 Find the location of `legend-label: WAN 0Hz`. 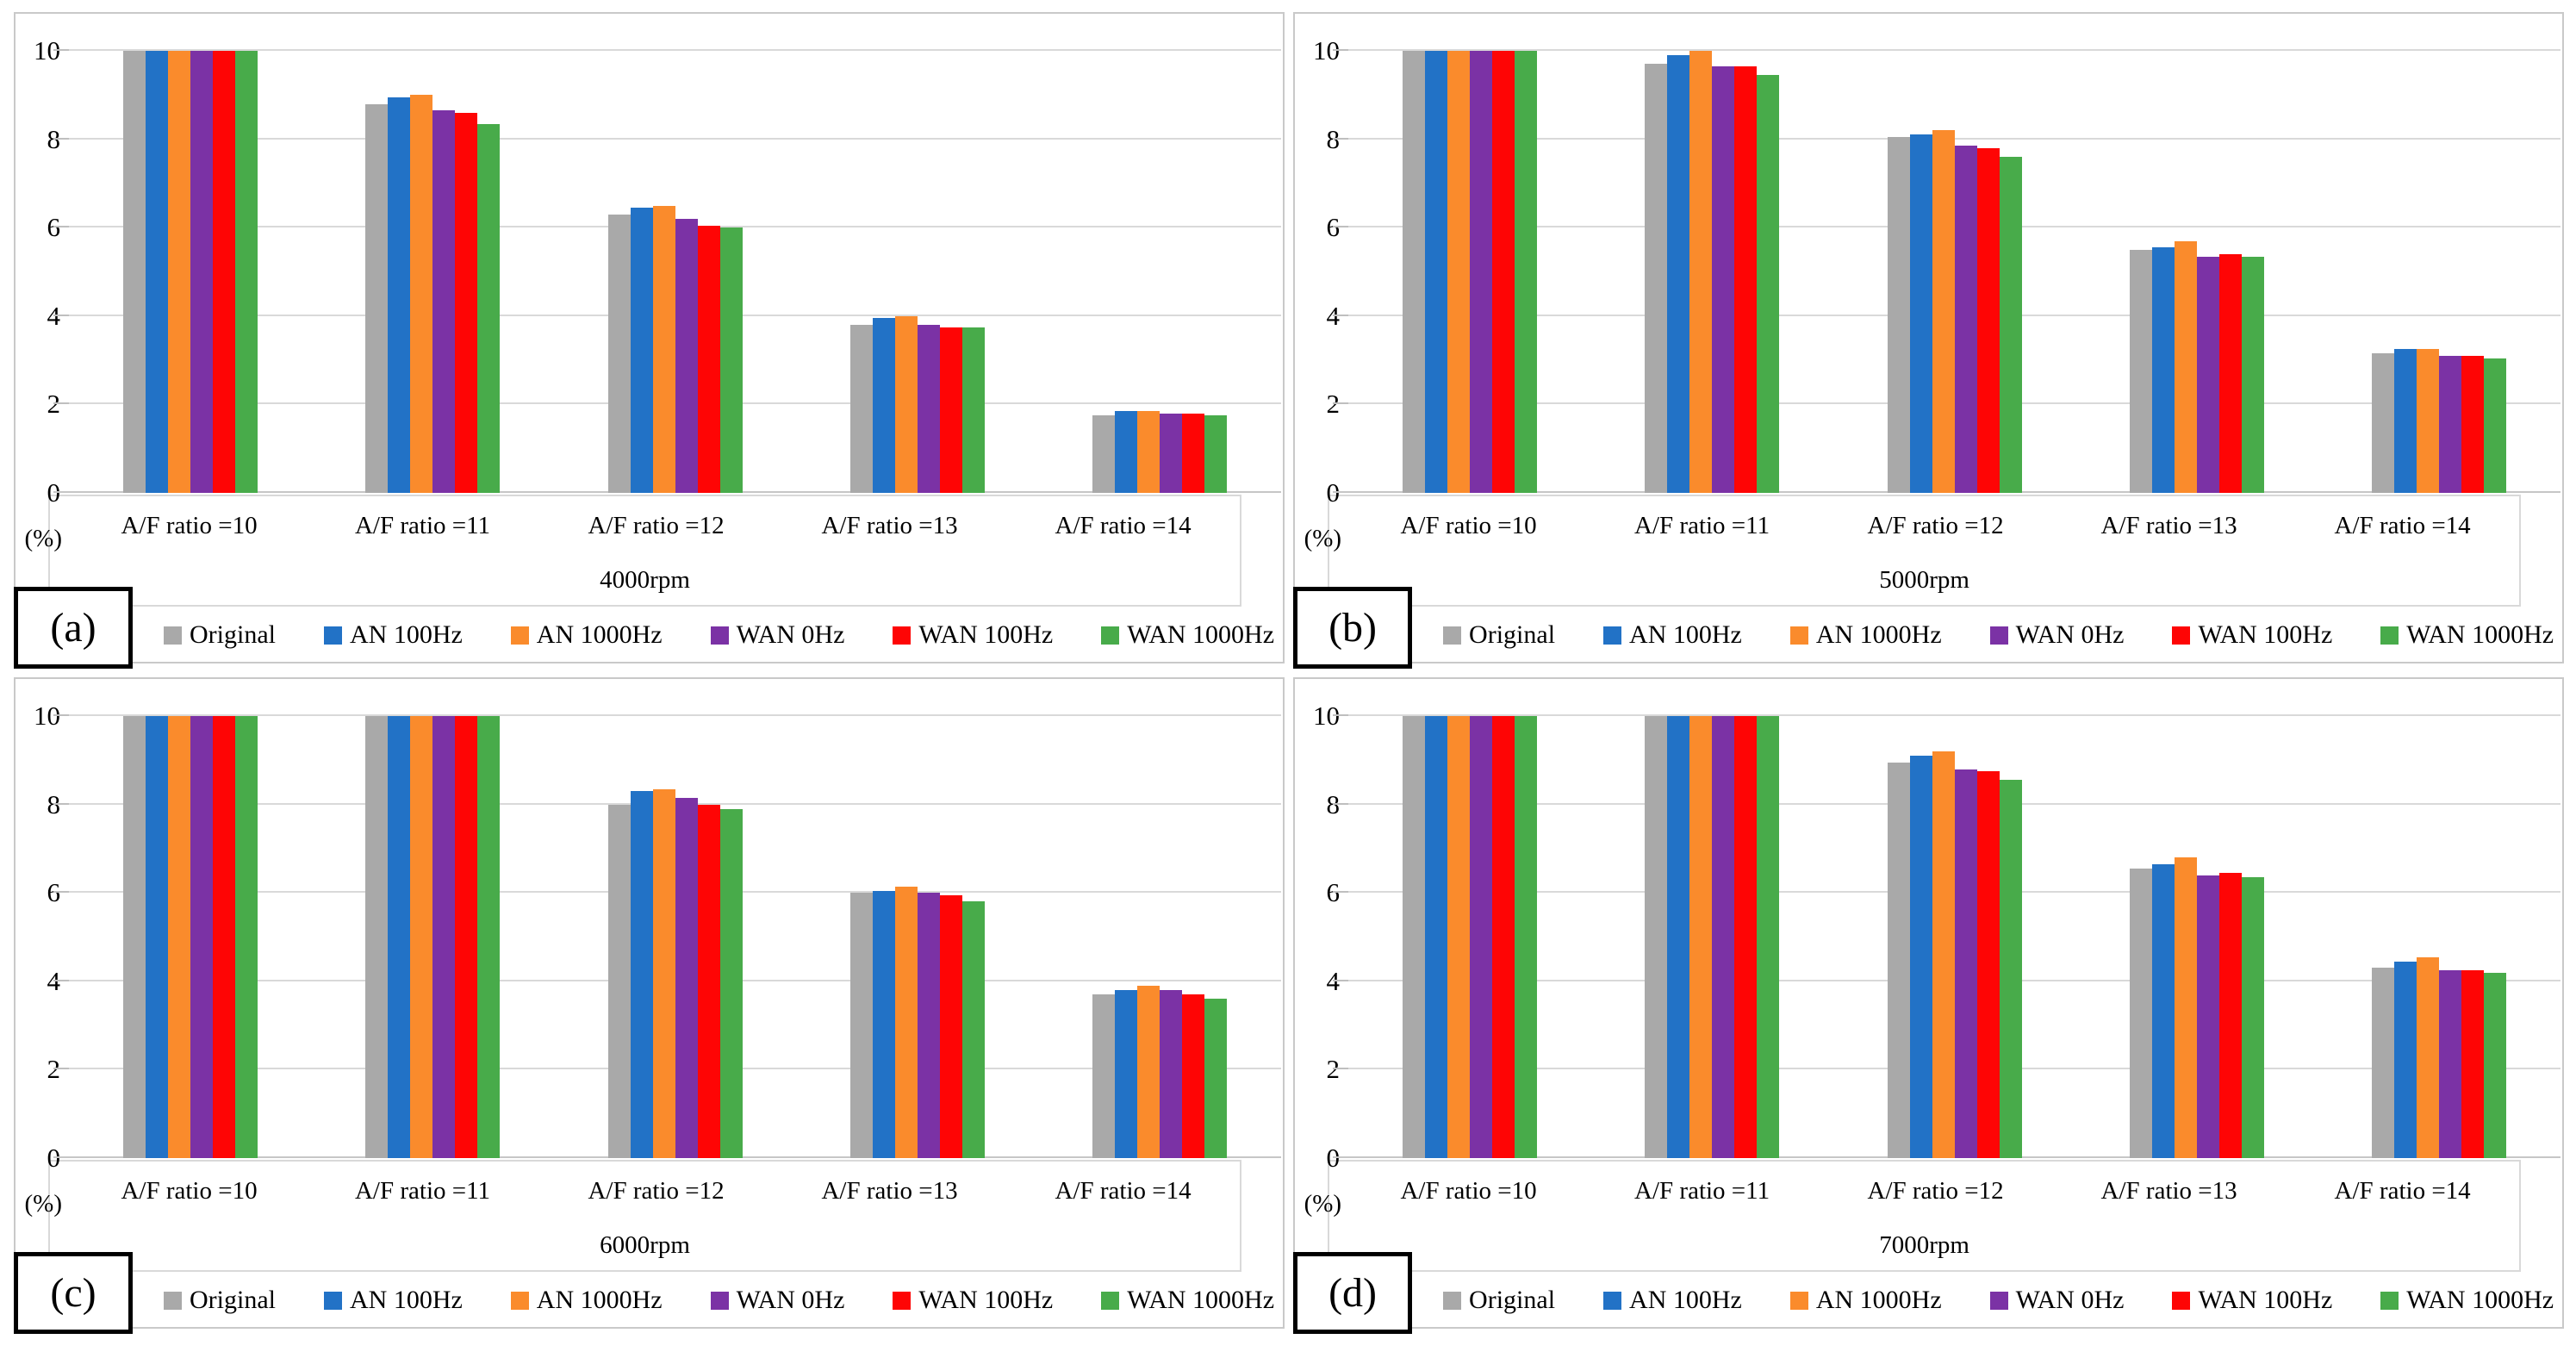

legend-label: WAN 0Hz is located at coordinates (2070, 635).